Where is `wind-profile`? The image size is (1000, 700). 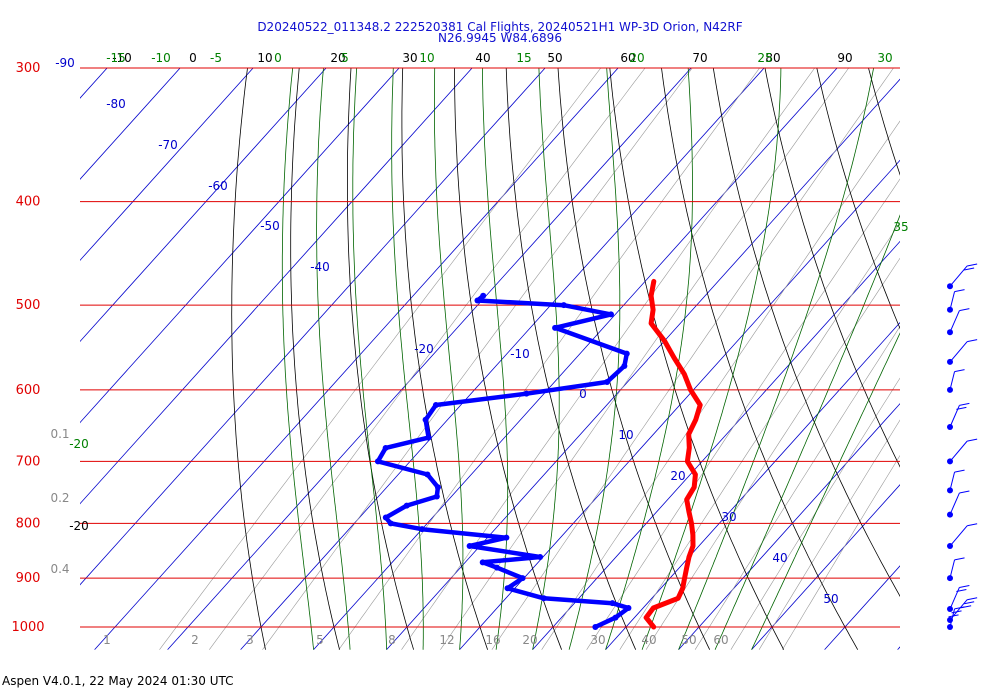 wind-profile is located at coordinates (962, 446).